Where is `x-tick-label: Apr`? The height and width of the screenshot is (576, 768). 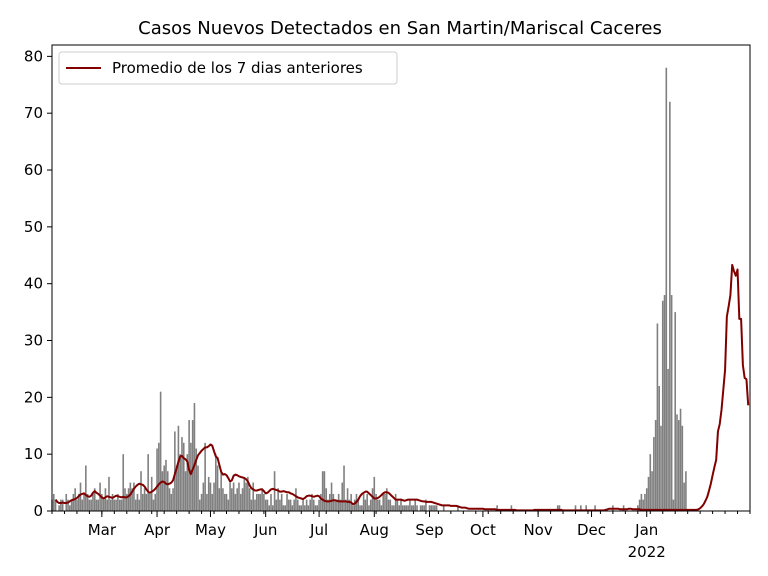 x-tick-label: Apr is located at coordinates (157, 530).